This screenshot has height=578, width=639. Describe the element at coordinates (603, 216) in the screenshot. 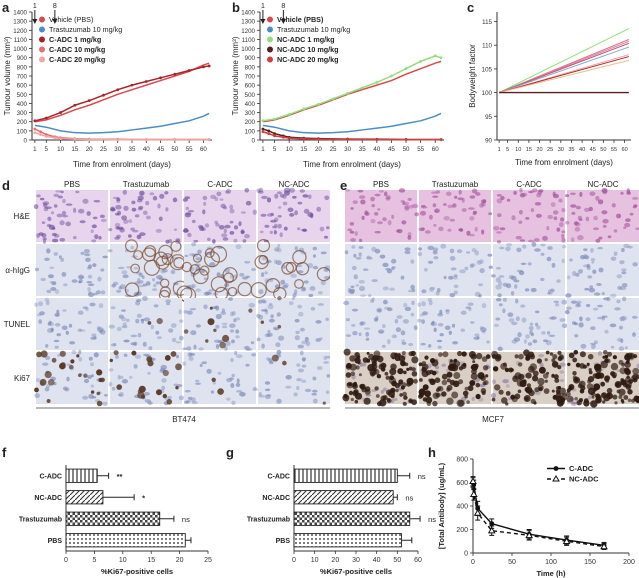

I see `tile-background` at that location.